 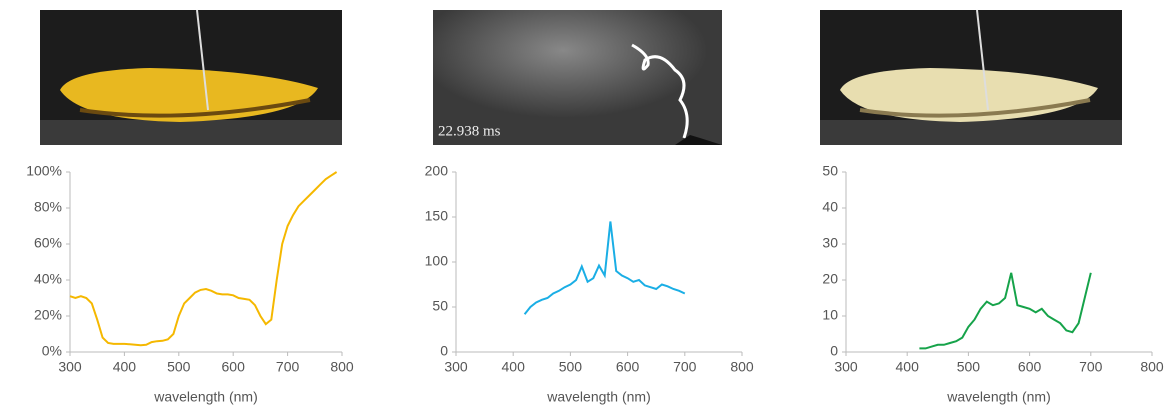 I want to click on photo-banana-lit, so click(x=971, y=77).